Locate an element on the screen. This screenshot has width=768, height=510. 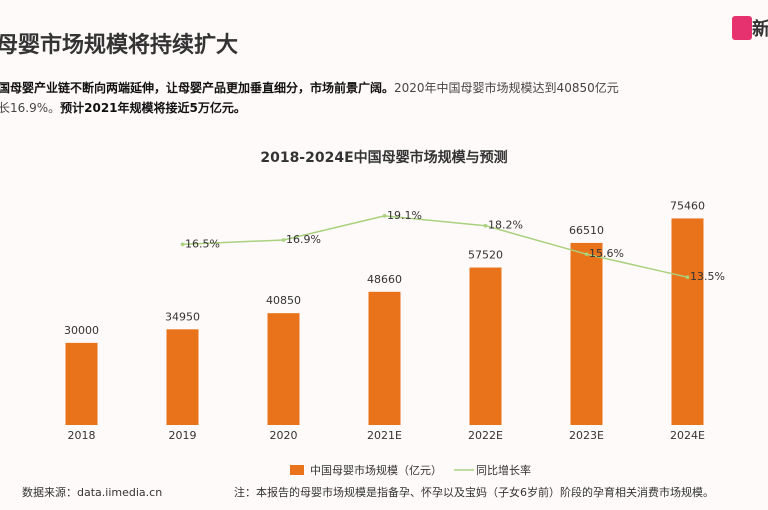
source: 数据来源：data.iimedia.cn is located at coordinates (92, 492).